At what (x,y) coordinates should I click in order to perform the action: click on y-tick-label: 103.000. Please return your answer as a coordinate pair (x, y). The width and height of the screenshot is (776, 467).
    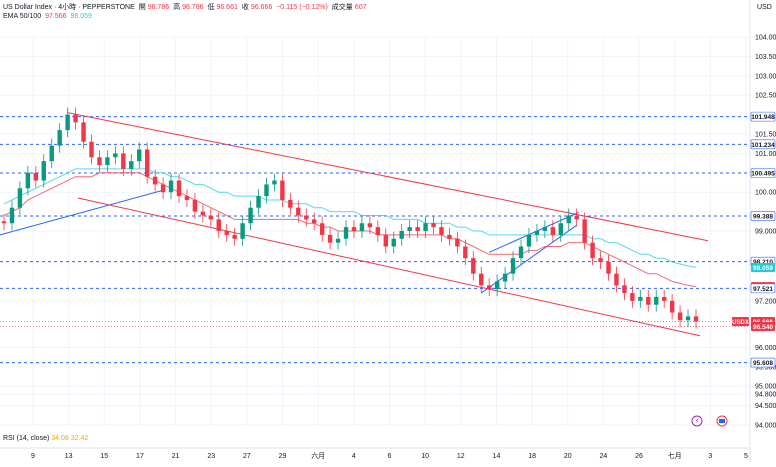
    Looking at the image, I should click on (765, 76).